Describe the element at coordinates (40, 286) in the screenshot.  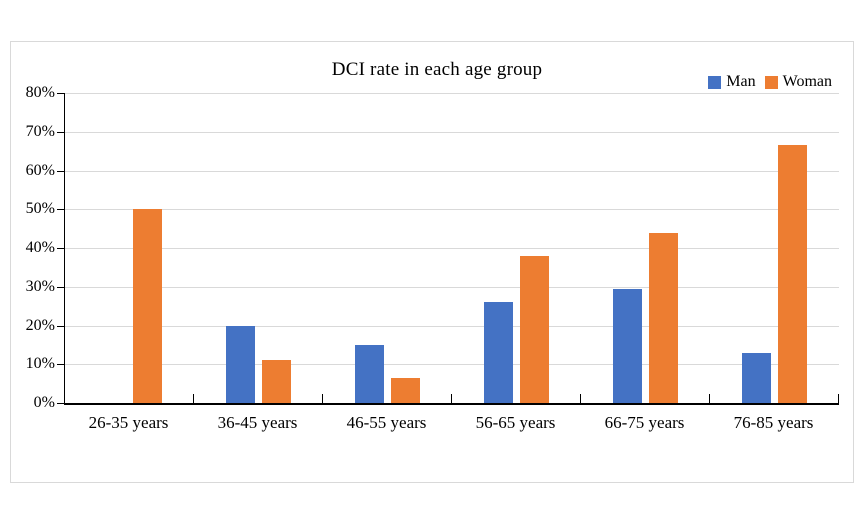
I see `y-axis-label: 30%` at that location.